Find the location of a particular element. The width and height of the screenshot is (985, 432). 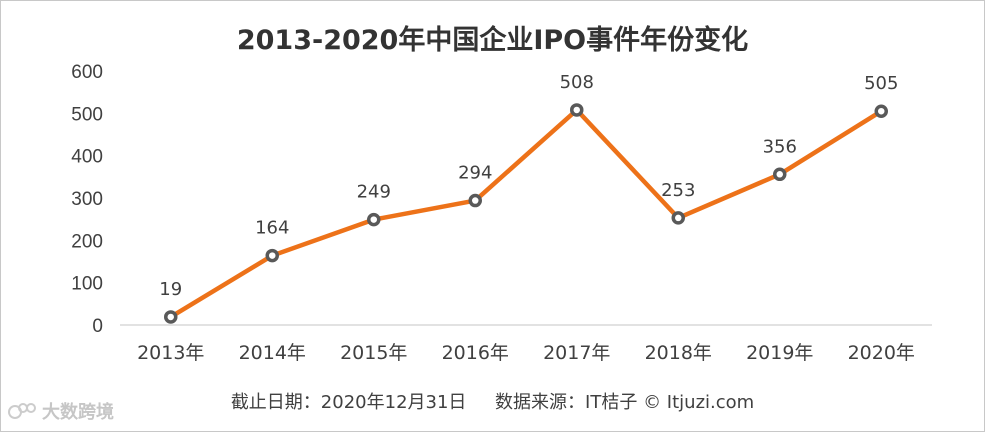

date-note: 截止日期：2020年12月31日 is located at coordinates (348, 402).